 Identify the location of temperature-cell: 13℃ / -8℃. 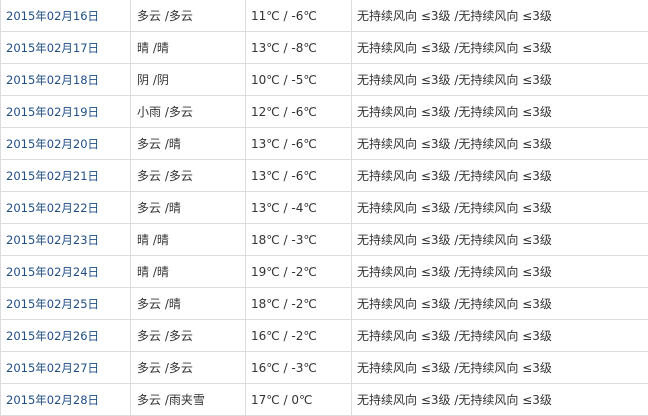
(298, 47).